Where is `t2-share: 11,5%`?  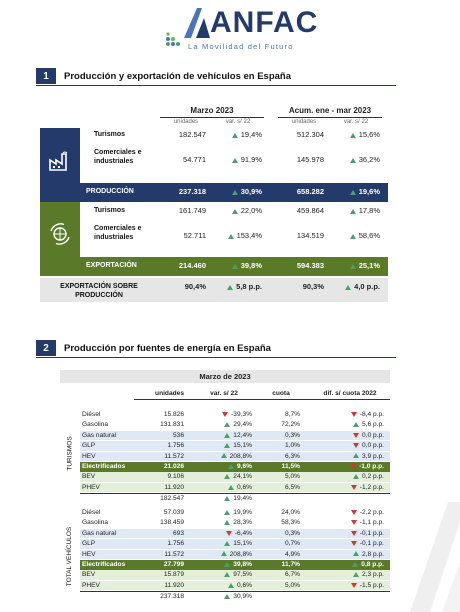 t2-share: 11,5% is located at coordinates (290, 466).